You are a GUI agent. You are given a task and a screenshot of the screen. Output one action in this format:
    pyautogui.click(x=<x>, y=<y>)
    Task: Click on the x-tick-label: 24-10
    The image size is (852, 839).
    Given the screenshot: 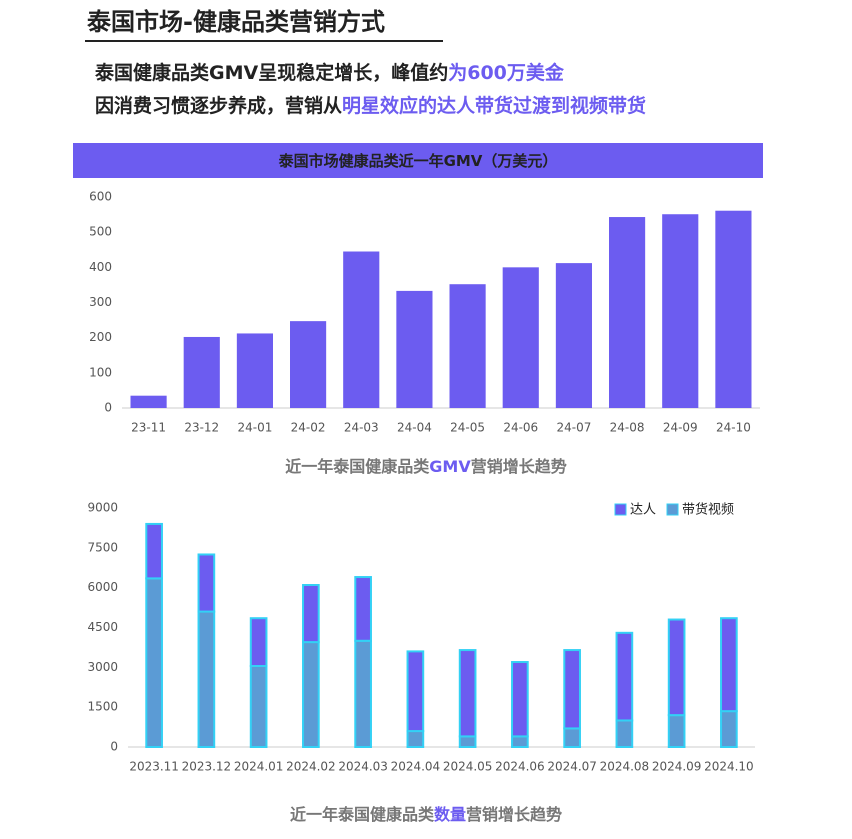 What is the action you would take?
    pyautogui.click(x=733, y=428)
    